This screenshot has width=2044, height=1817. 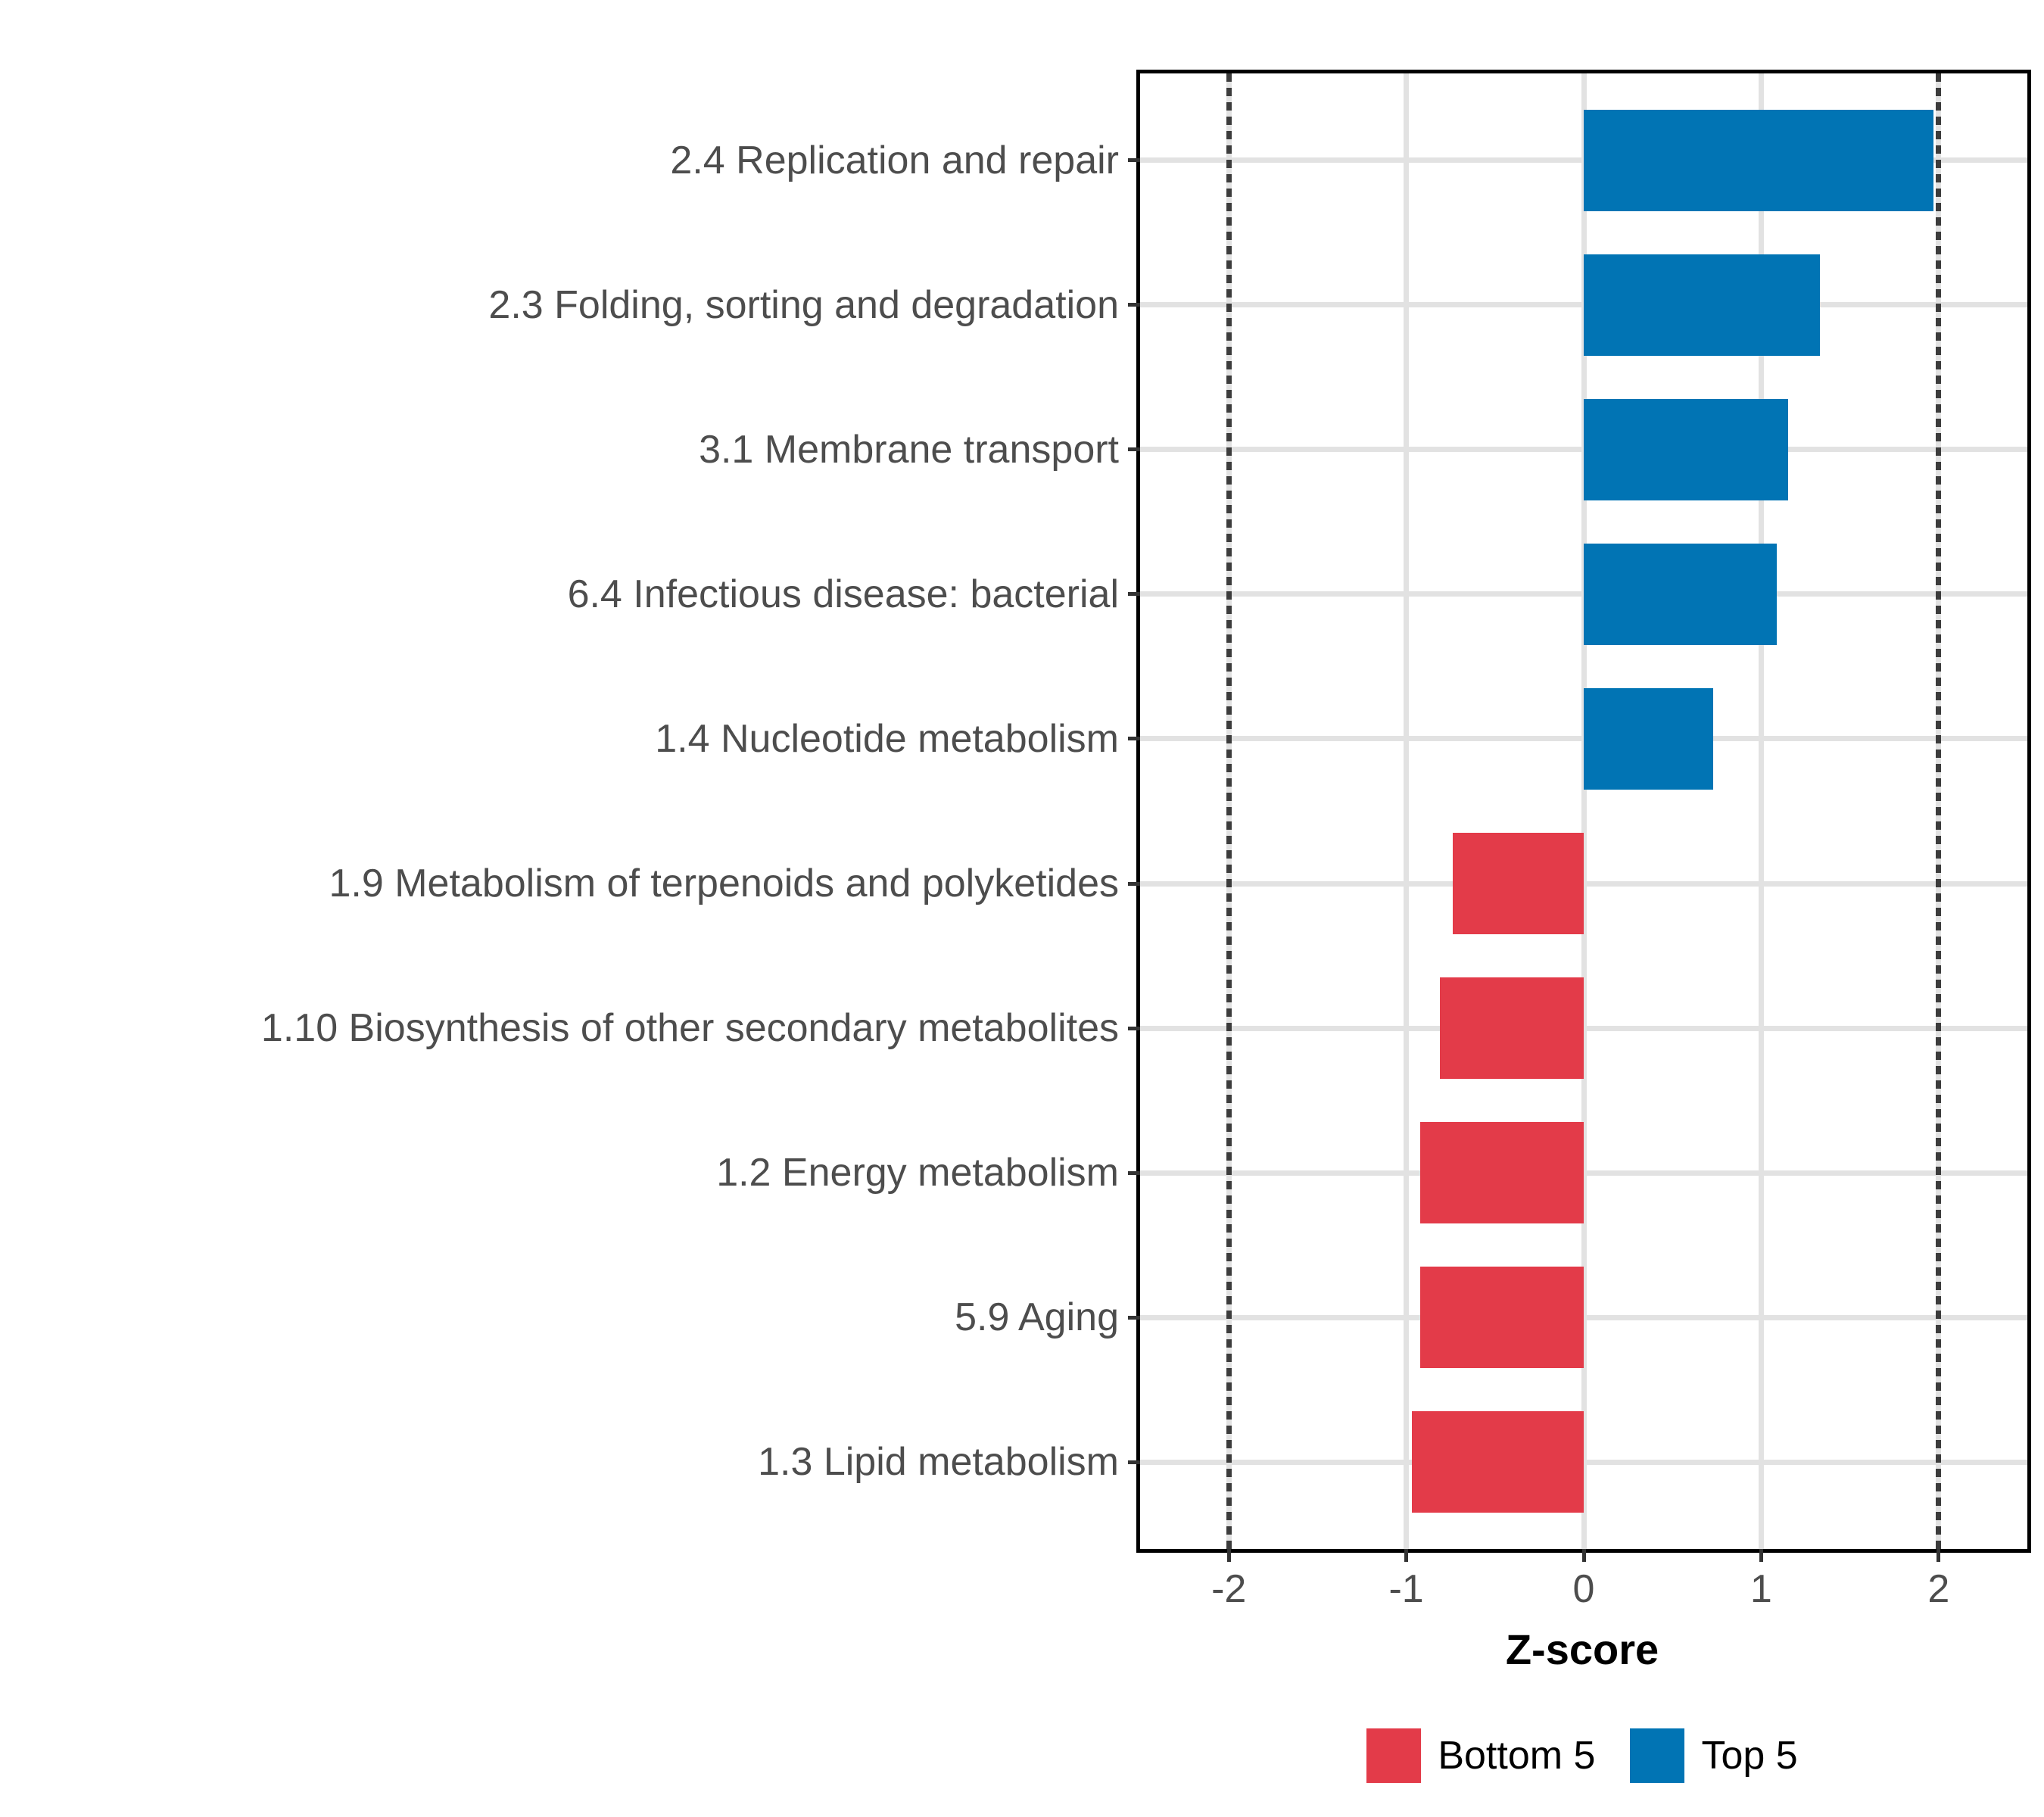 I want to click on legend-item: Bottom 5, so click(x=1481, y=1755).